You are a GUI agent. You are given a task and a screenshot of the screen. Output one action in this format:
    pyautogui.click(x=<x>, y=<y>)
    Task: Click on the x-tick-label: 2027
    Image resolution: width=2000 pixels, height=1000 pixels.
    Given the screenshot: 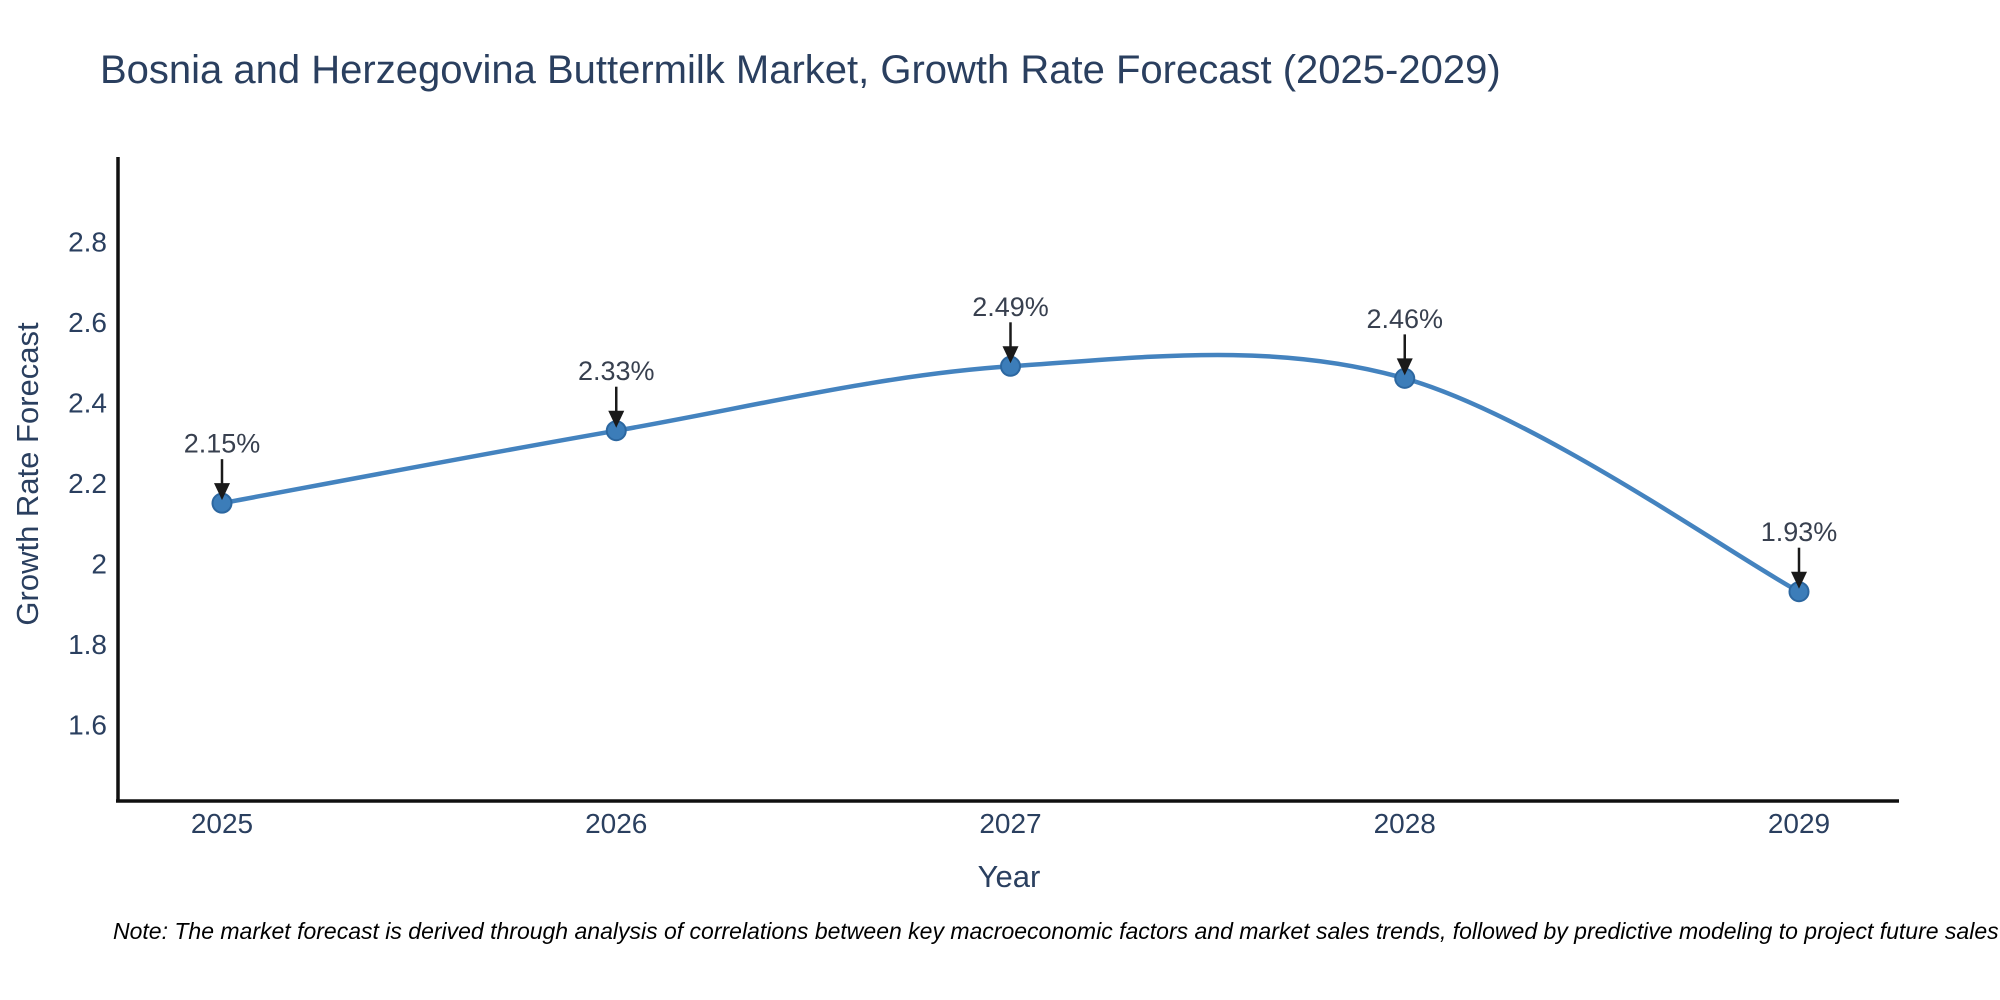 What is the action you would take?
    pyautogui.click(x=1010, y=823)
    